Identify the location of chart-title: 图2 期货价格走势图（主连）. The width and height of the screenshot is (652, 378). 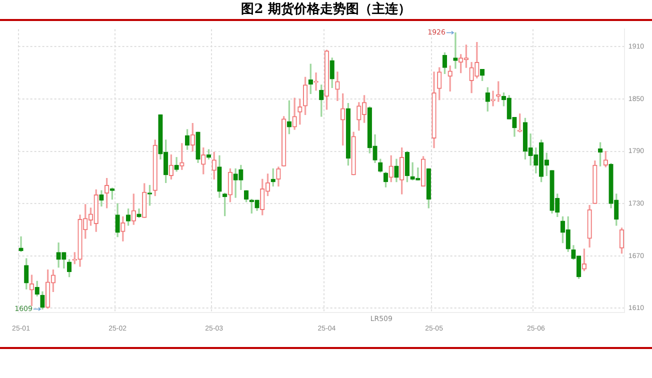
(326, 11).